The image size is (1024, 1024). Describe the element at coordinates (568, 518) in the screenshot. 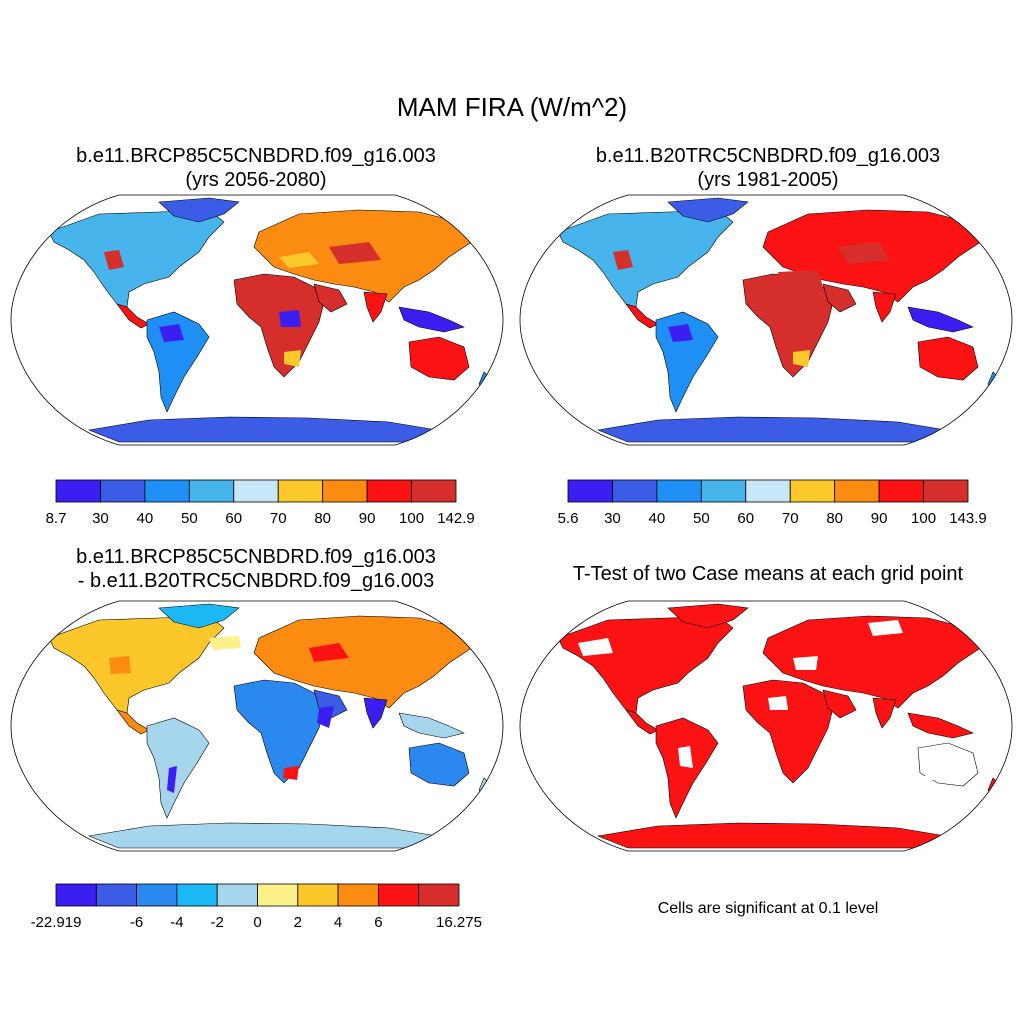

I see `colorbar-label: 5.6` at that location.